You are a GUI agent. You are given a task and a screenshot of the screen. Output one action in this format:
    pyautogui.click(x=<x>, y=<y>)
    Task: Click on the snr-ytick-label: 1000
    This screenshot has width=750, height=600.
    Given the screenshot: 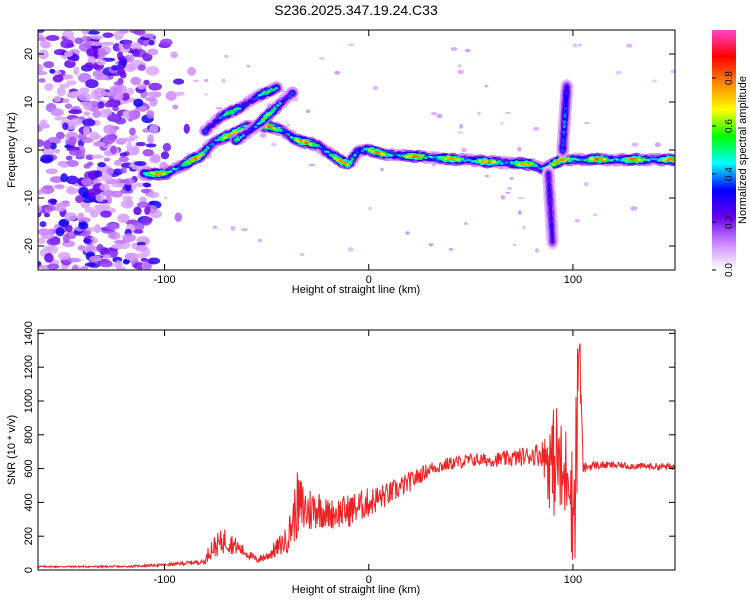 What is the action you would take?
    pyautogui.click(x=29, y=401)
    